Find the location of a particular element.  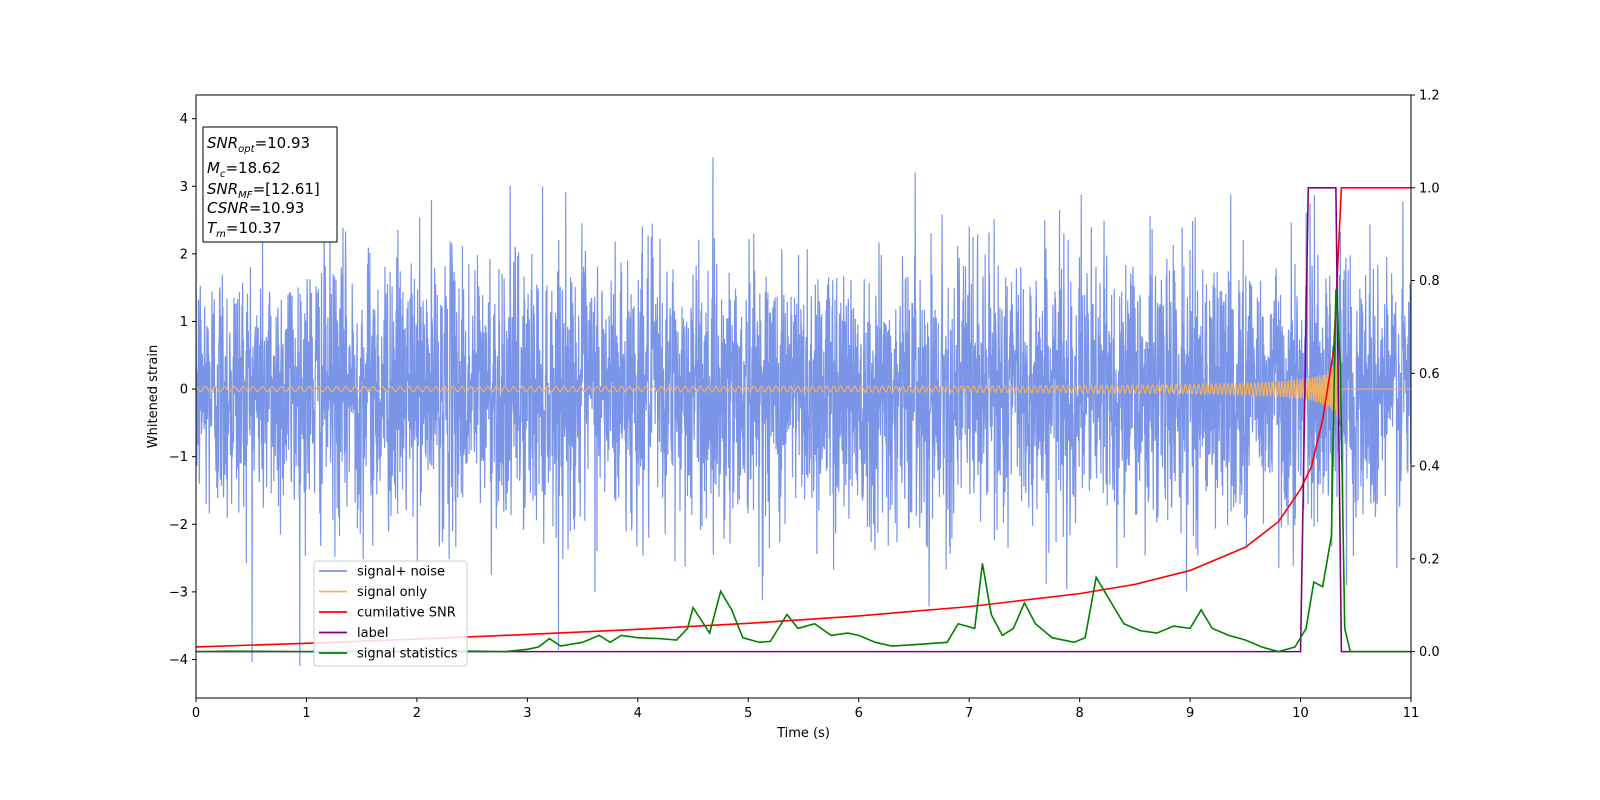

x-tick-label: 5 is located at coordinates (748, 713).